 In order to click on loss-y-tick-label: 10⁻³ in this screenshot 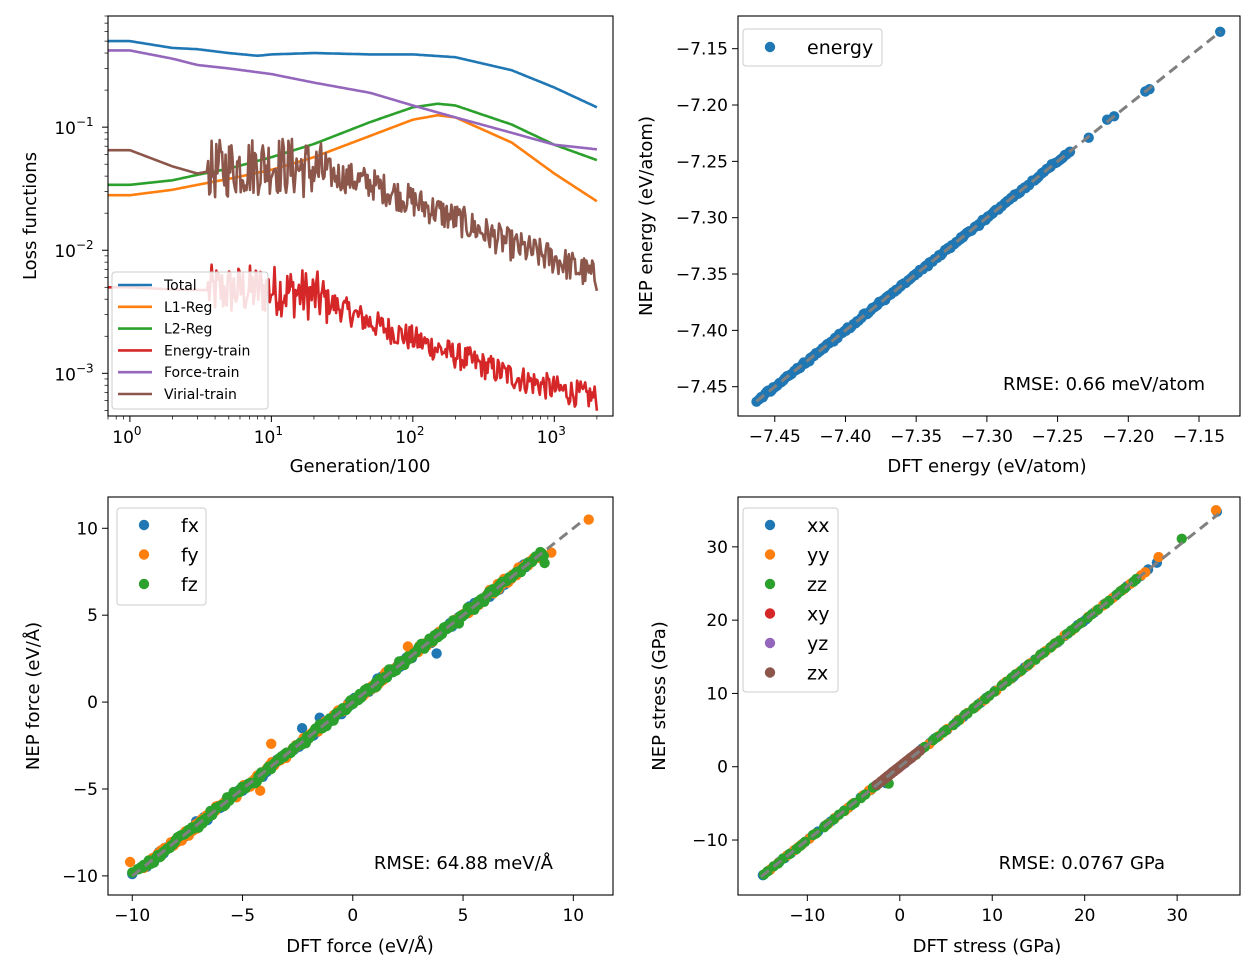, I will do `click(73, 373)`.